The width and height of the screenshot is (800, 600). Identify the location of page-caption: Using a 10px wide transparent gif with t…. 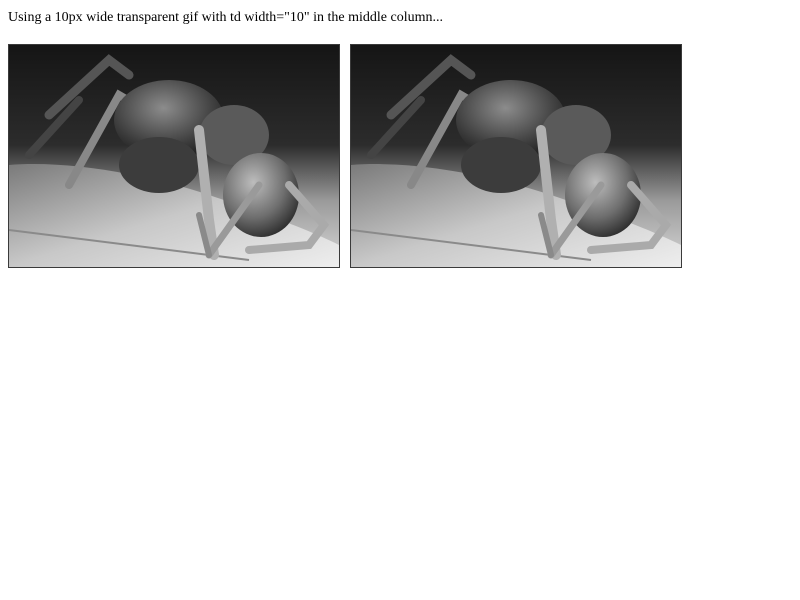
(225, 17).